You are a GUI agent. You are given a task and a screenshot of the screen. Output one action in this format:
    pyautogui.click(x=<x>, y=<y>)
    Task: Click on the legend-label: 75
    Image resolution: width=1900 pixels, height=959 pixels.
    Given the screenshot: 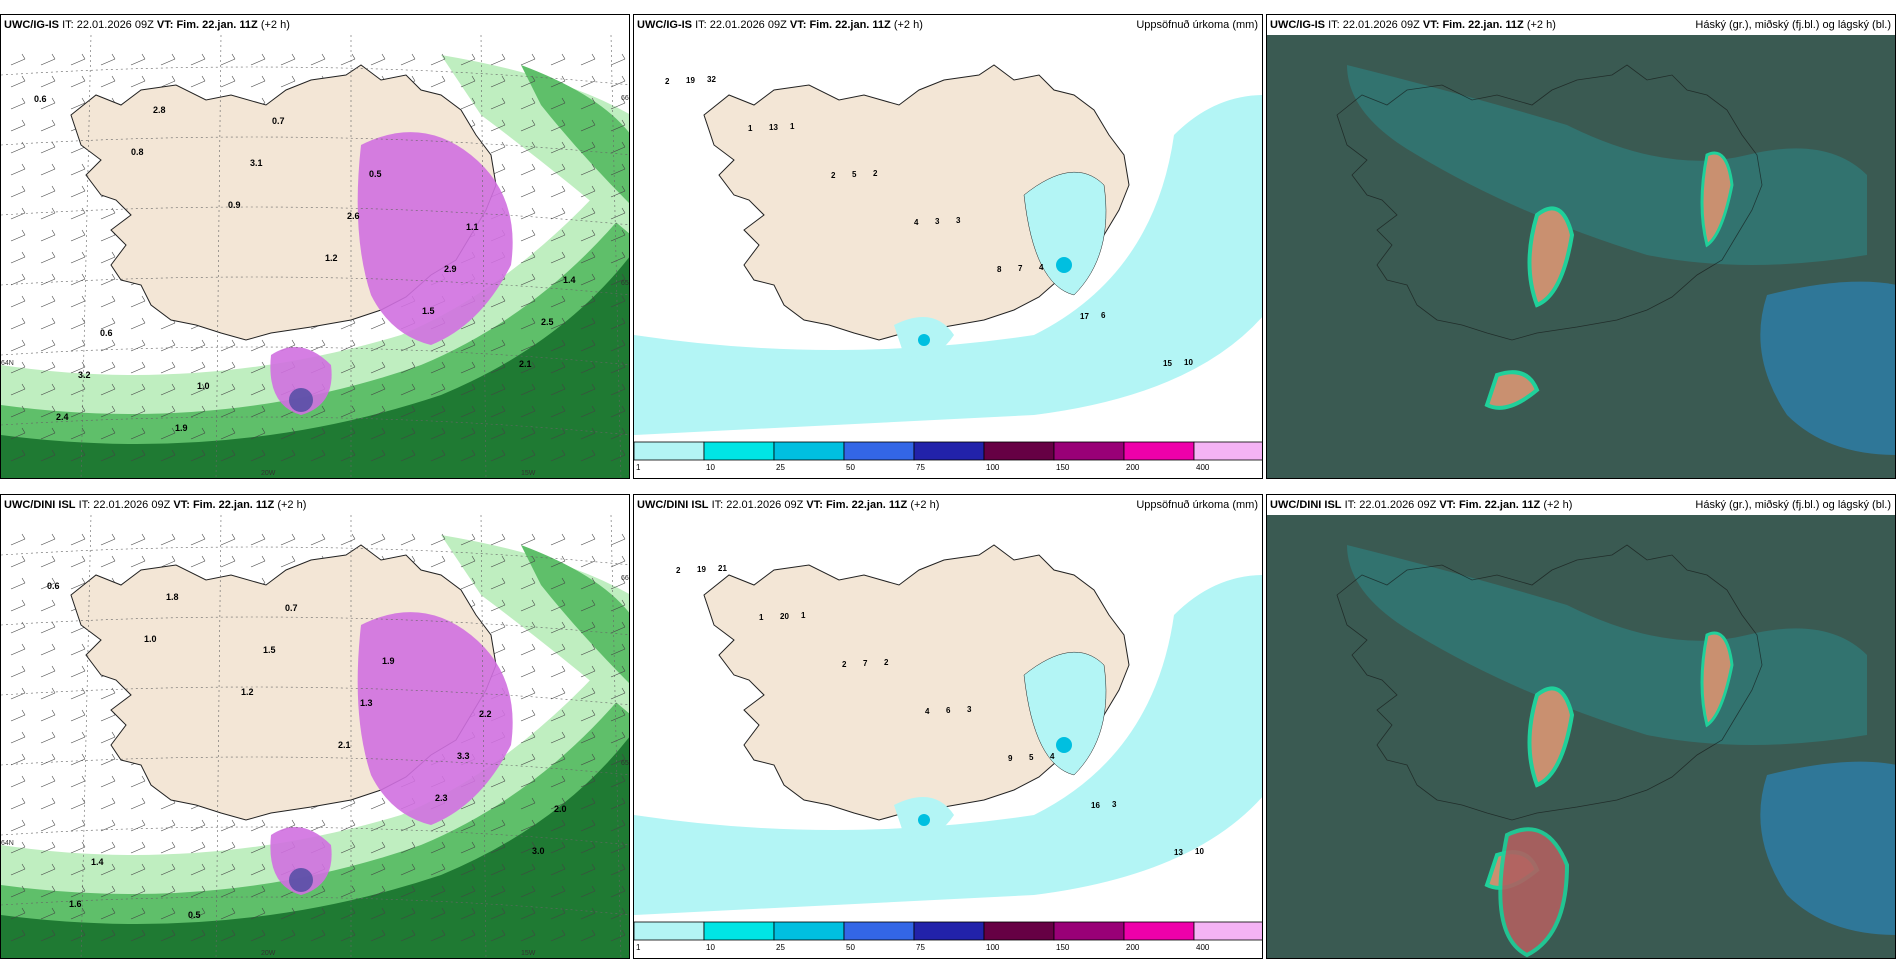 What is the action you would take?
    pyautogui.click(x=920, y=467)
    